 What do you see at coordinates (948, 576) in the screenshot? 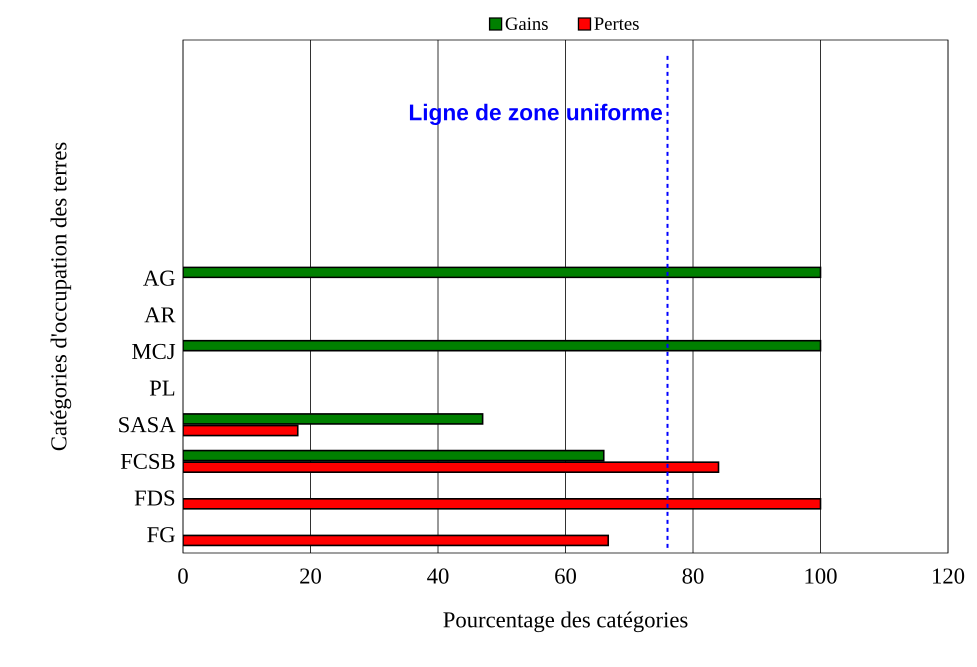
I see `x-tick-label: 120` at bounding box center [948, 576].